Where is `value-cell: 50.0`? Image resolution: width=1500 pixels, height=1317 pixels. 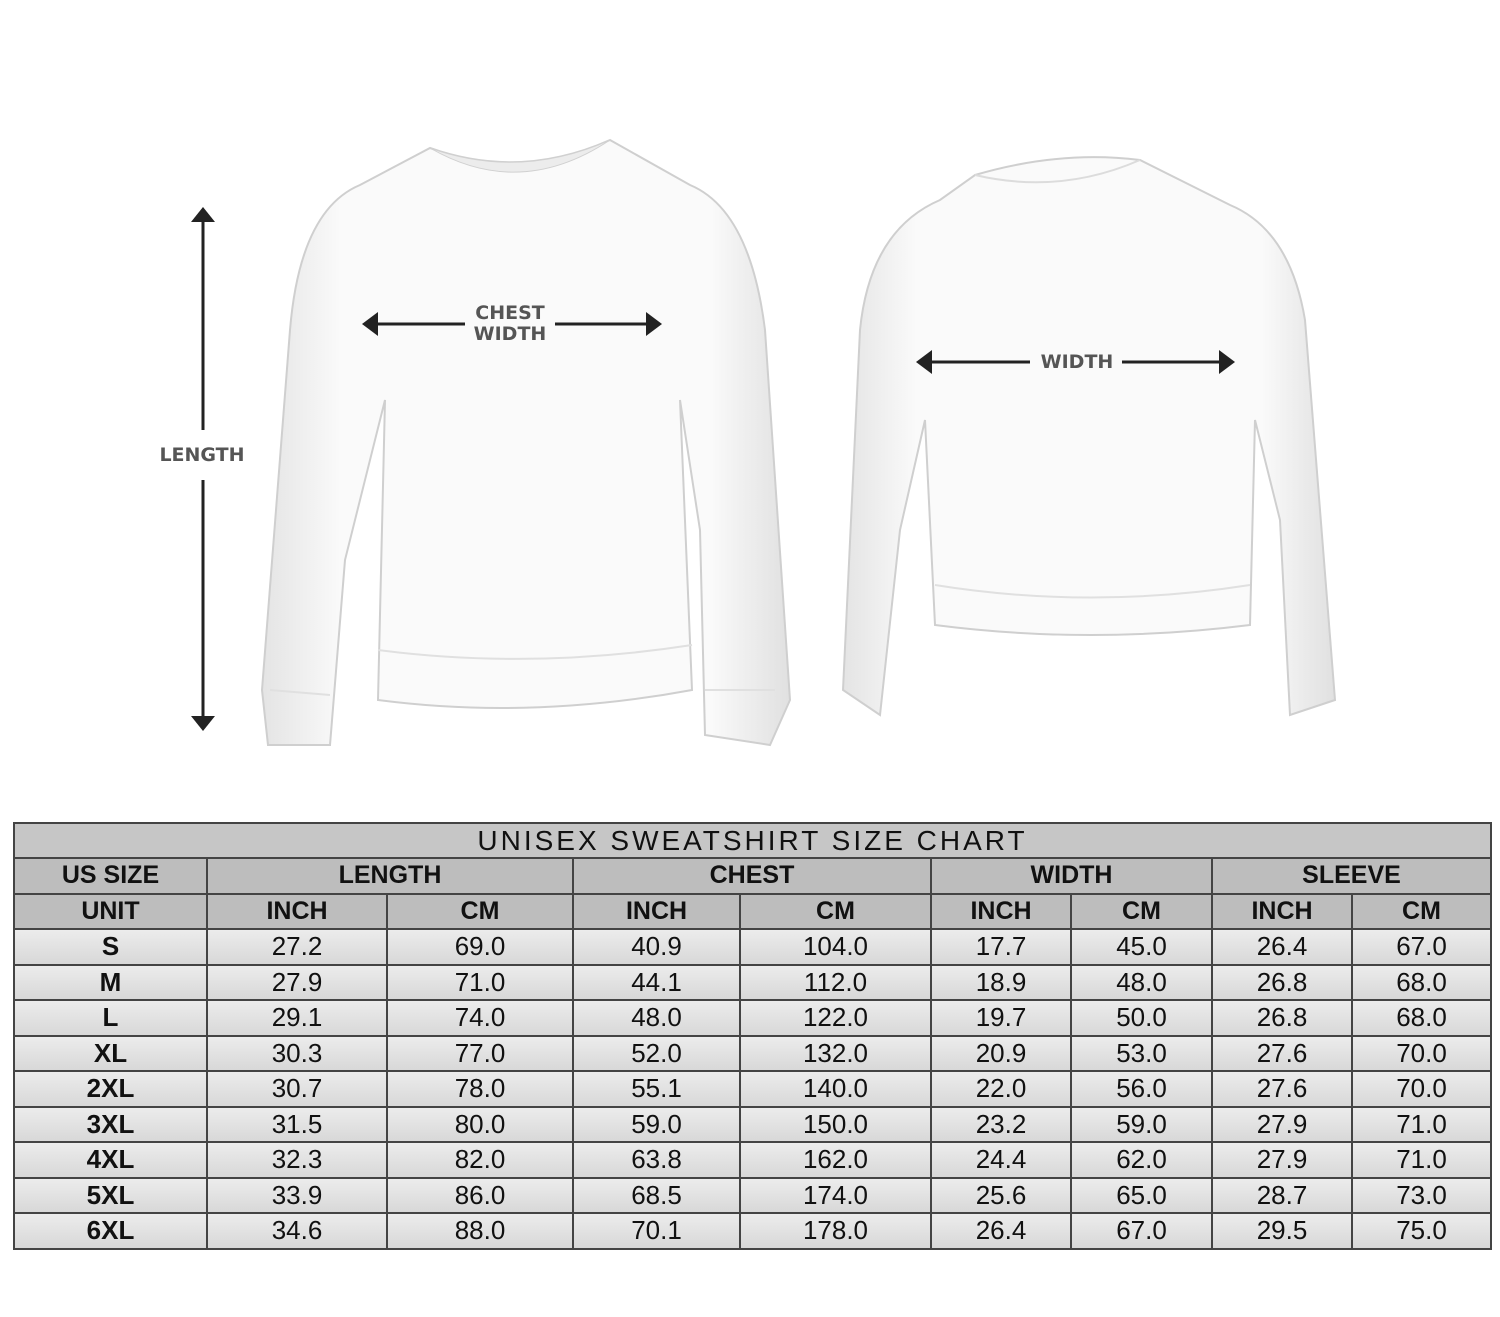
value-cell: 50.0 is located at coordinates (1141, 1018).